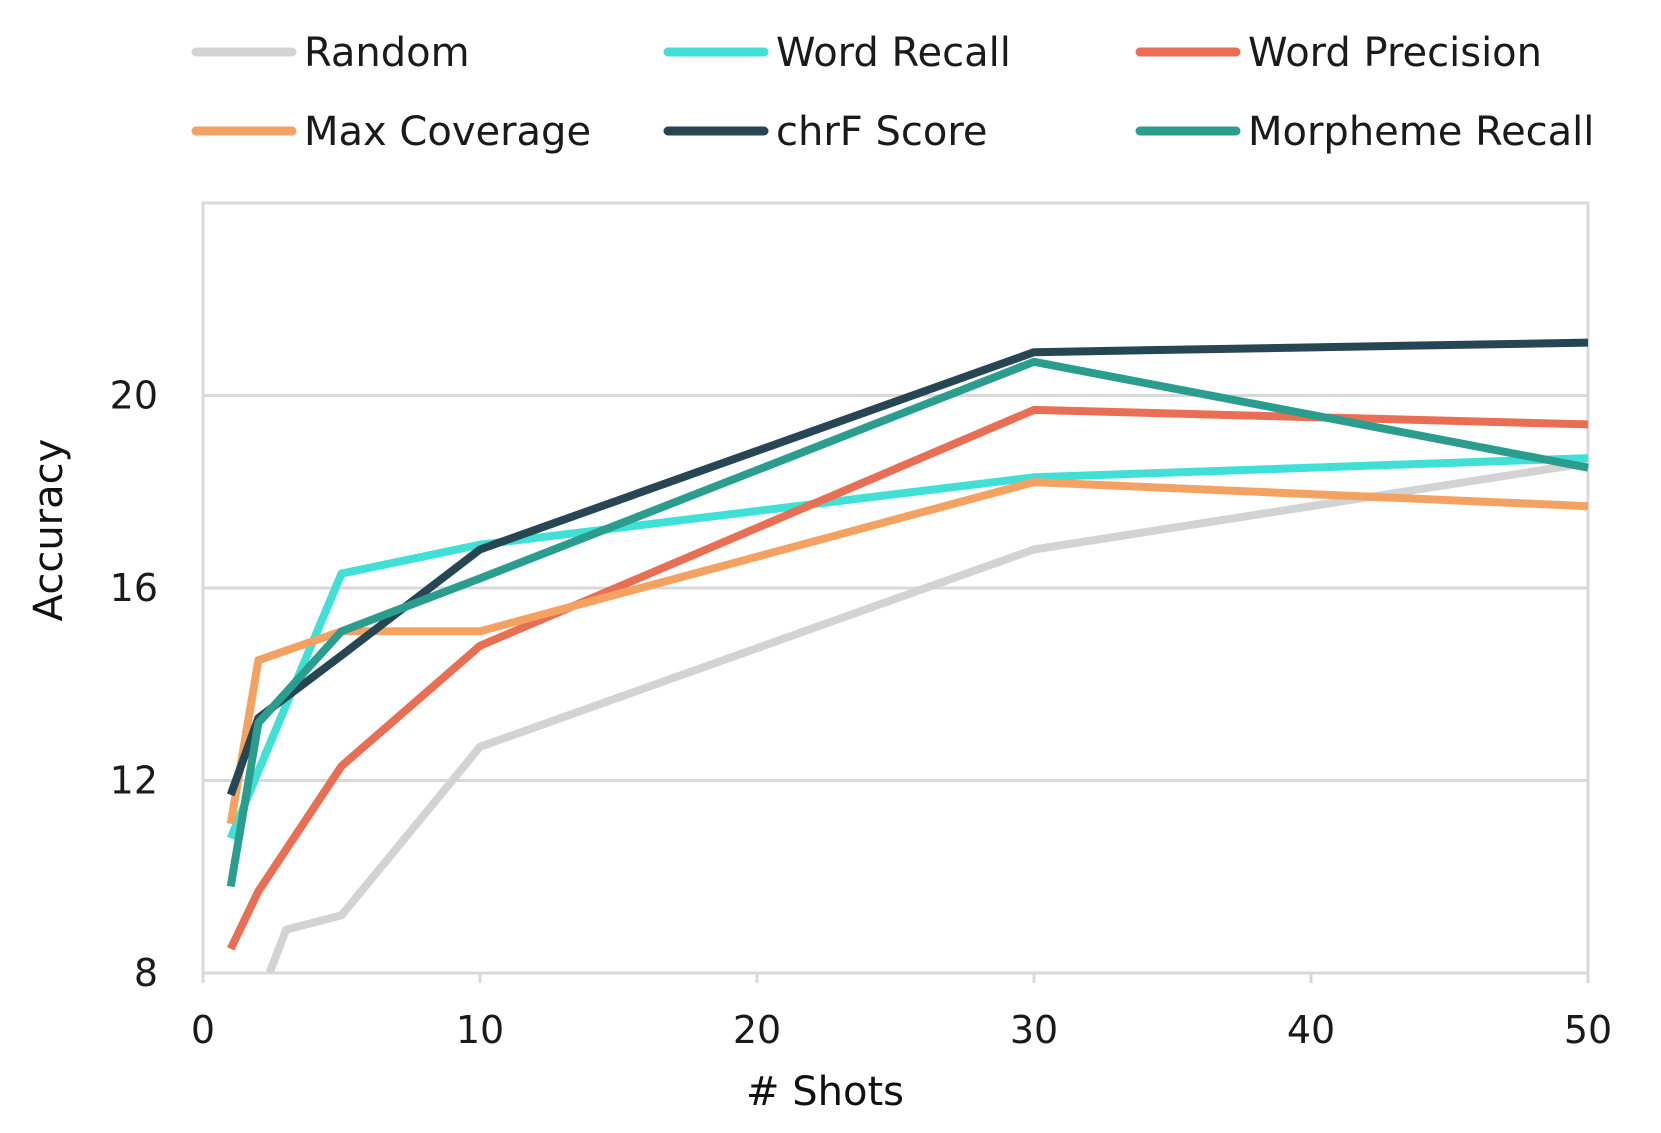 This screenshot has width=1661, height=1133. I want to click on legend-label-word-recall: Word Recall, so click(893, 53).